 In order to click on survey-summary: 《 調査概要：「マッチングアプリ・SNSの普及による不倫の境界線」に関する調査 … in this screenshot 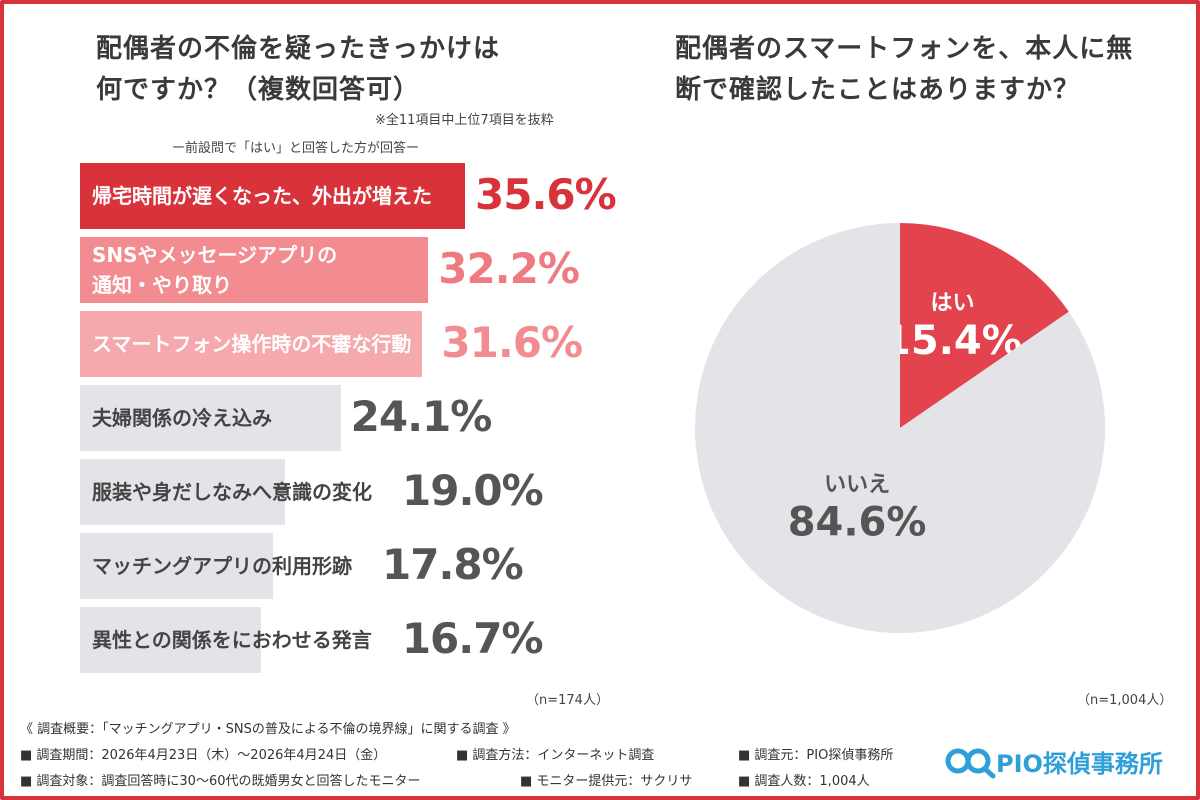, I will do `click(268, 729)`.